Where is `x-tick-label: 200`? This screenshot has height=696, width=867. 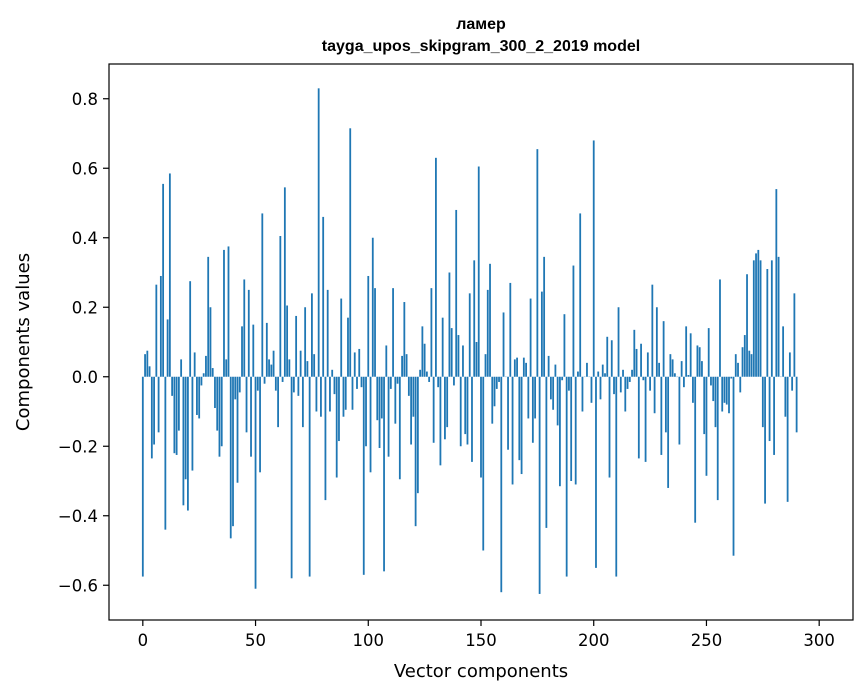
x-tick-label: 200 is located at coordinates (594, 640).